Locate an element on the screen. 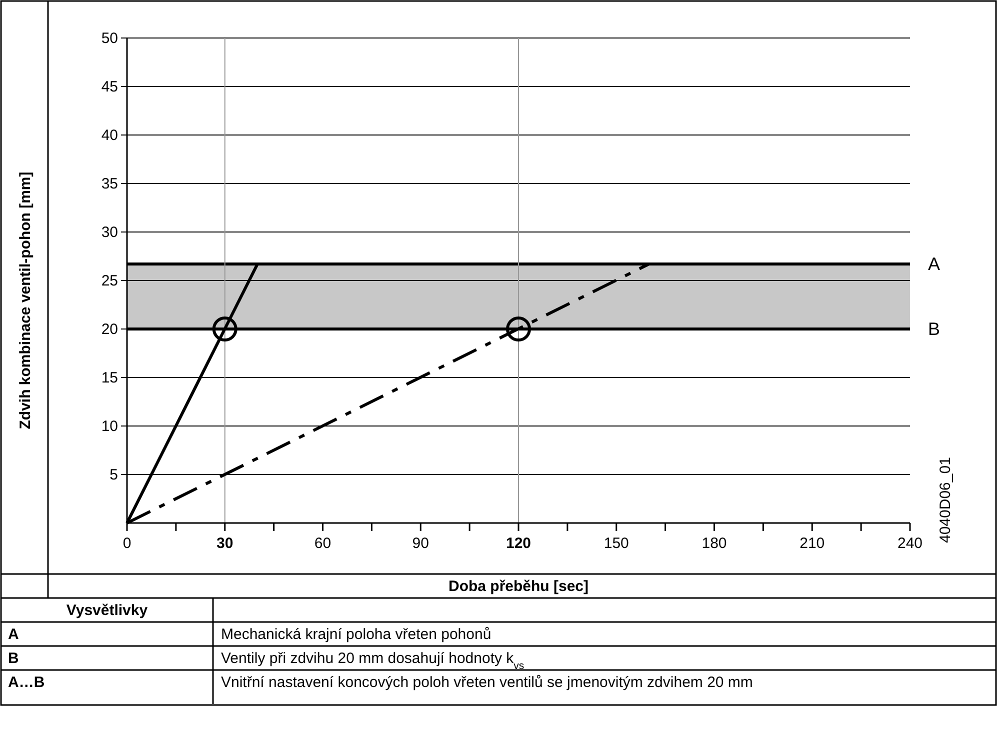  text: 4040D06_01 is located at coordinates (945, 500).